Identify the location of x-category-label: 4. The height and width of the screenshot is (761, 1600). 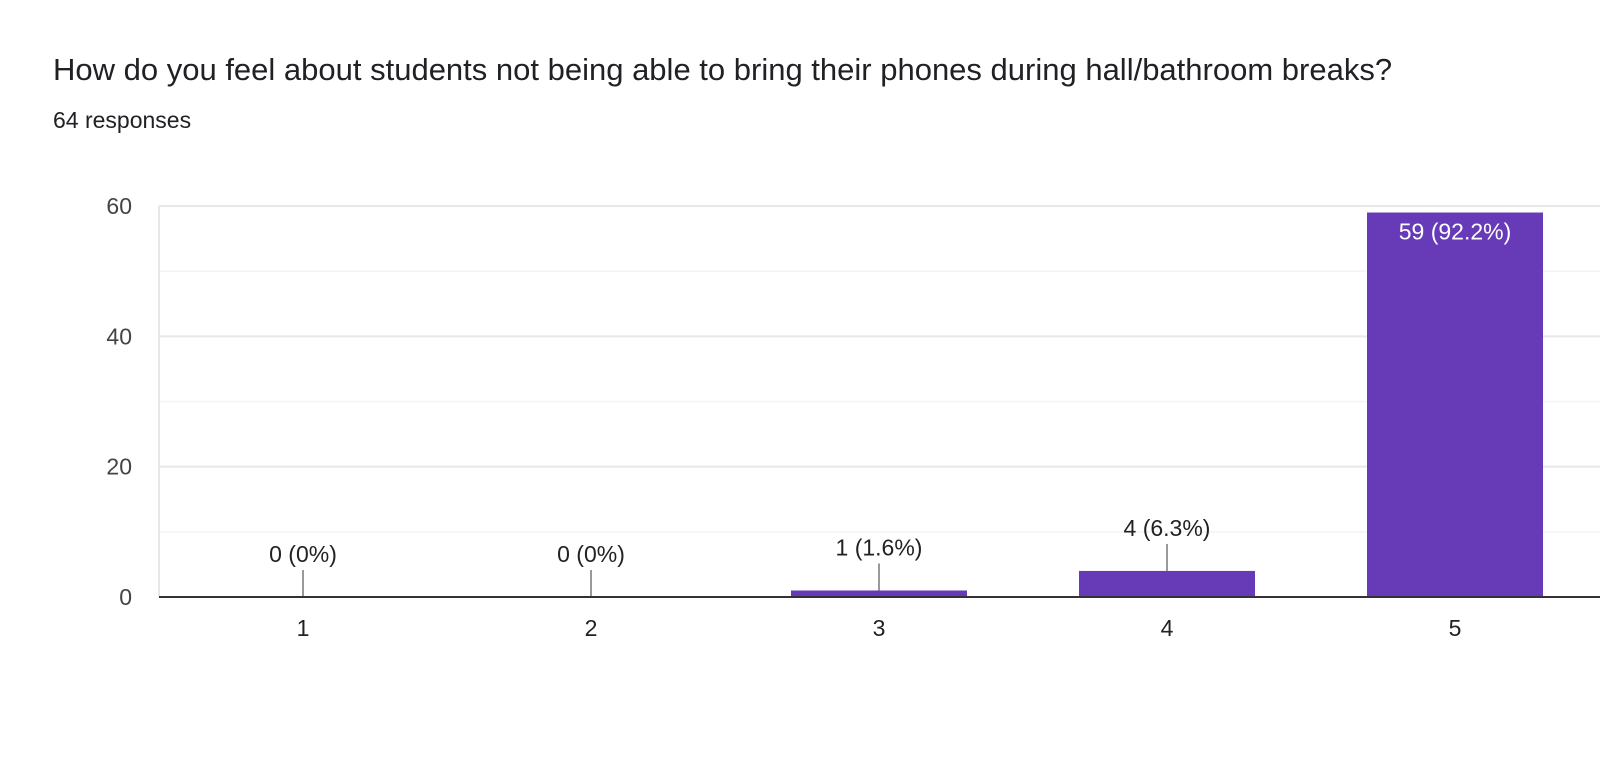
(1167, 628).